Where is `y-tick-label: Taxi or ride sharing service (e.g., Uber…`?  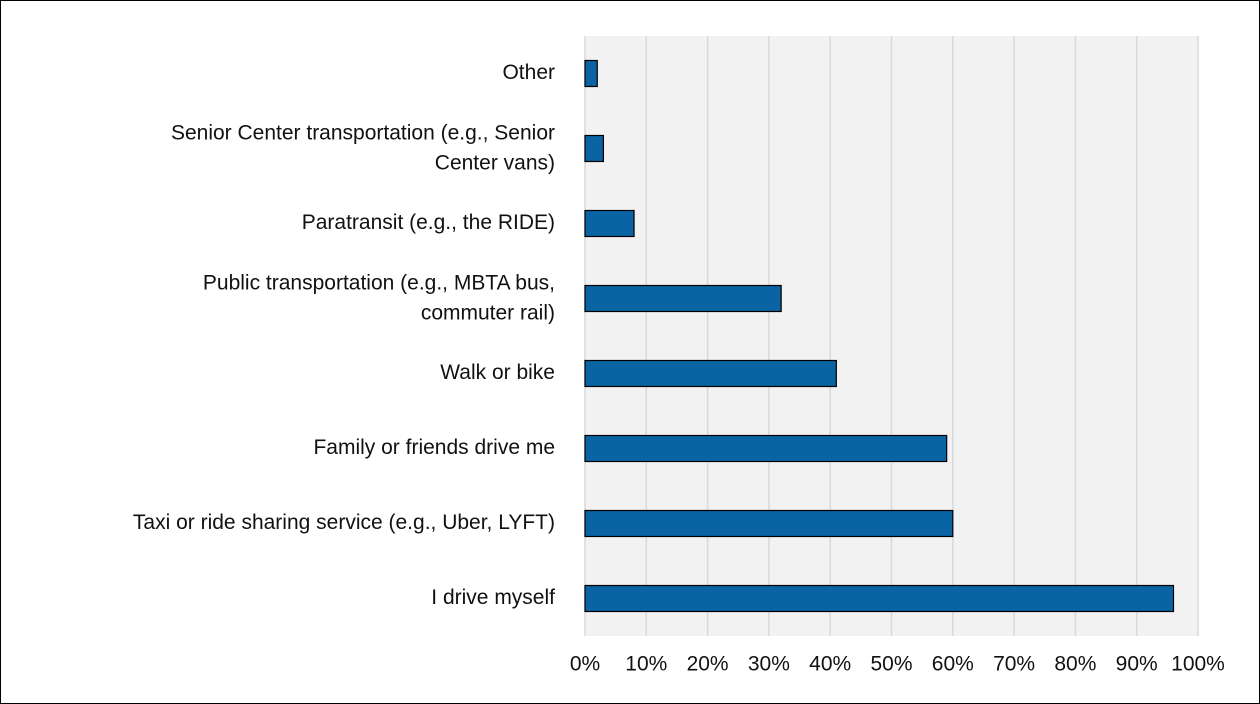 y-tick-label: Taxi or ride sharing service (e.g., Uber… is located at coordinates (344, 522).